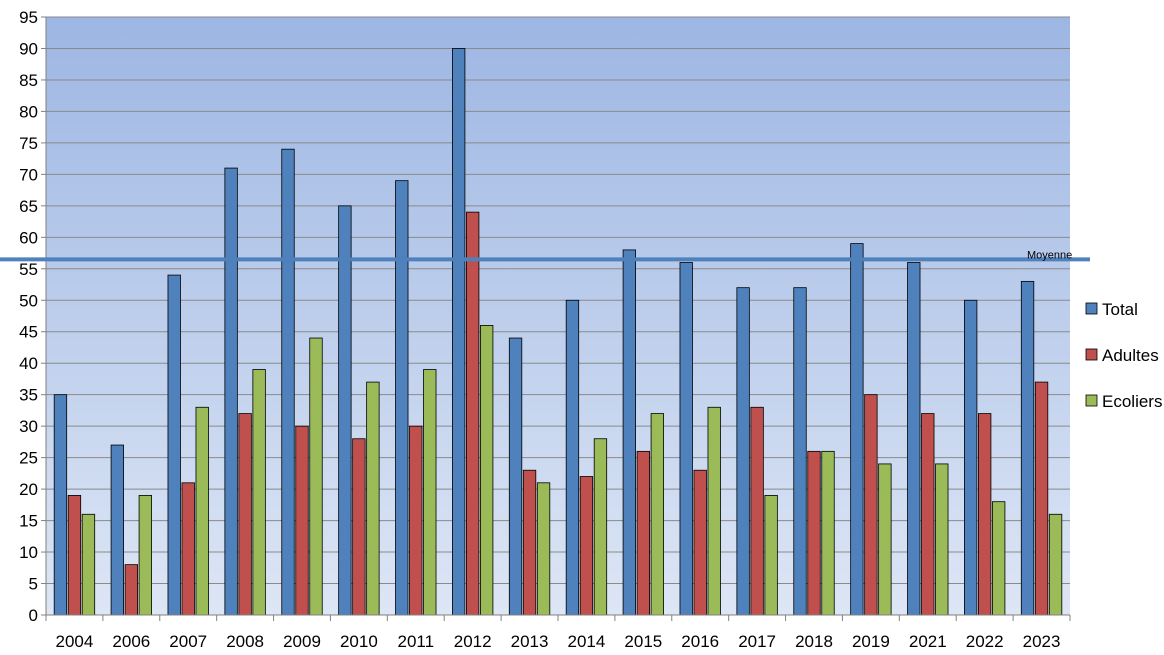 Image resolution: width=1164 pixels, height=655 pixels. What do you see at coordinates (529, 542) in the screenshot?
I see `bar-adultes-2013` at bounding box center [529, 542].